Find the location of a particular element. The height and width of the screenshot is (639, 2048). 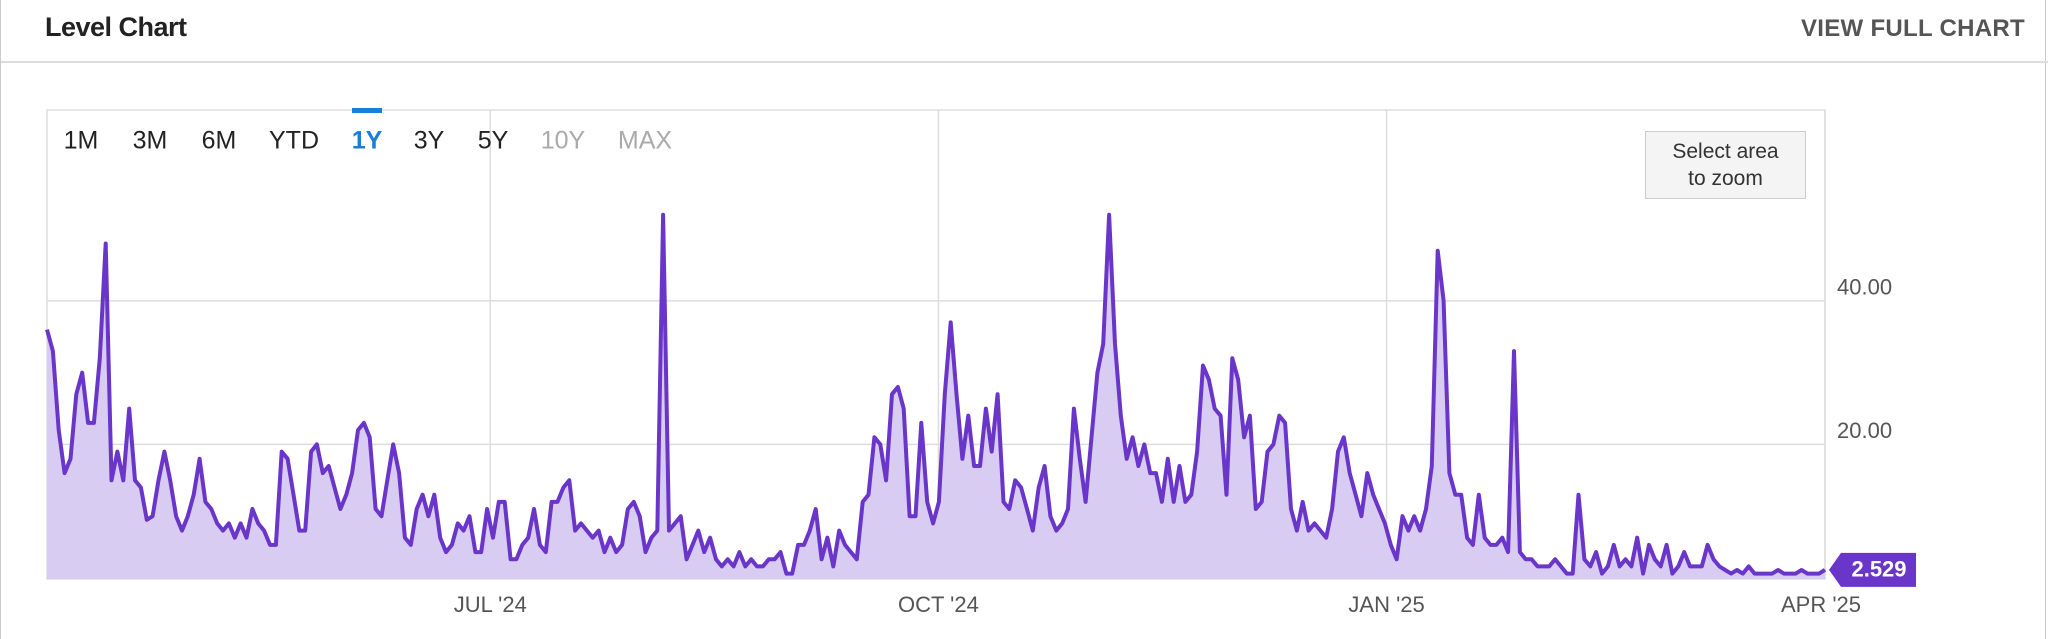

range-button: 6M is located at coordinates (219, 141).